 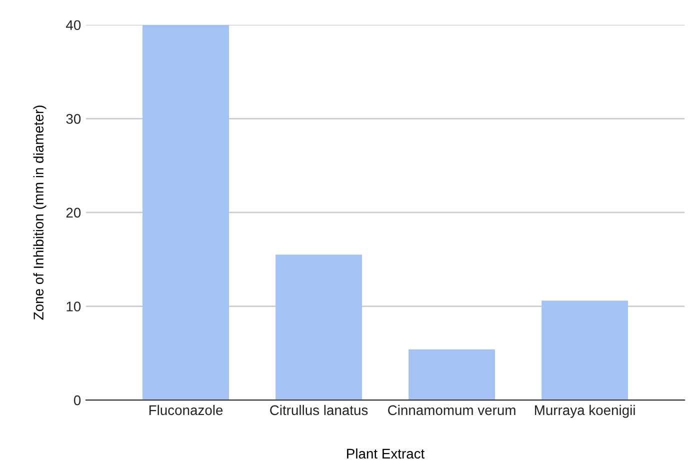 What do you see at coordinates (39, 213) in the screenshot?
I see `y-axis-title: Zone of Inhibition (mm in diameter)` at bounding box center [39, 213].